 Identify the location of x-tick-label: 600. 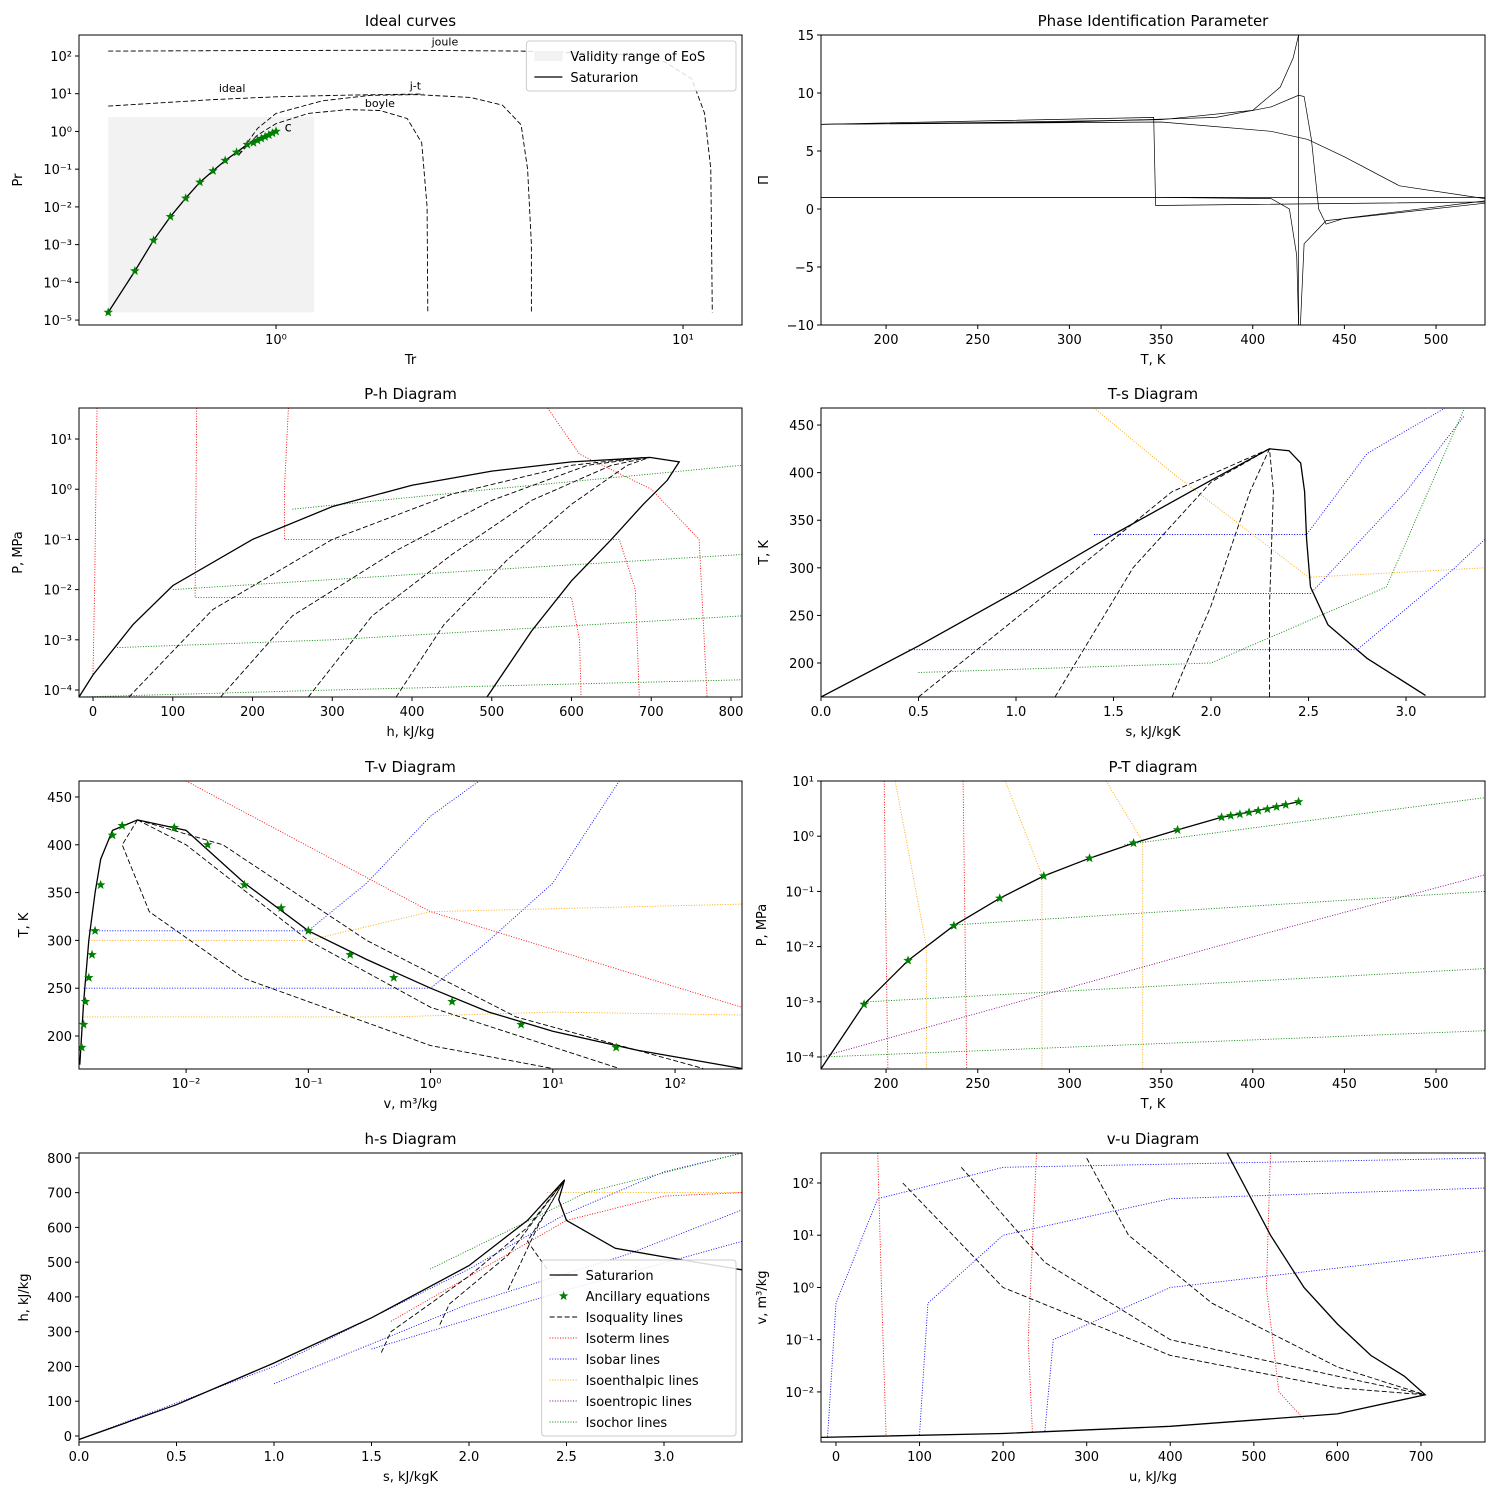
(571, 712).